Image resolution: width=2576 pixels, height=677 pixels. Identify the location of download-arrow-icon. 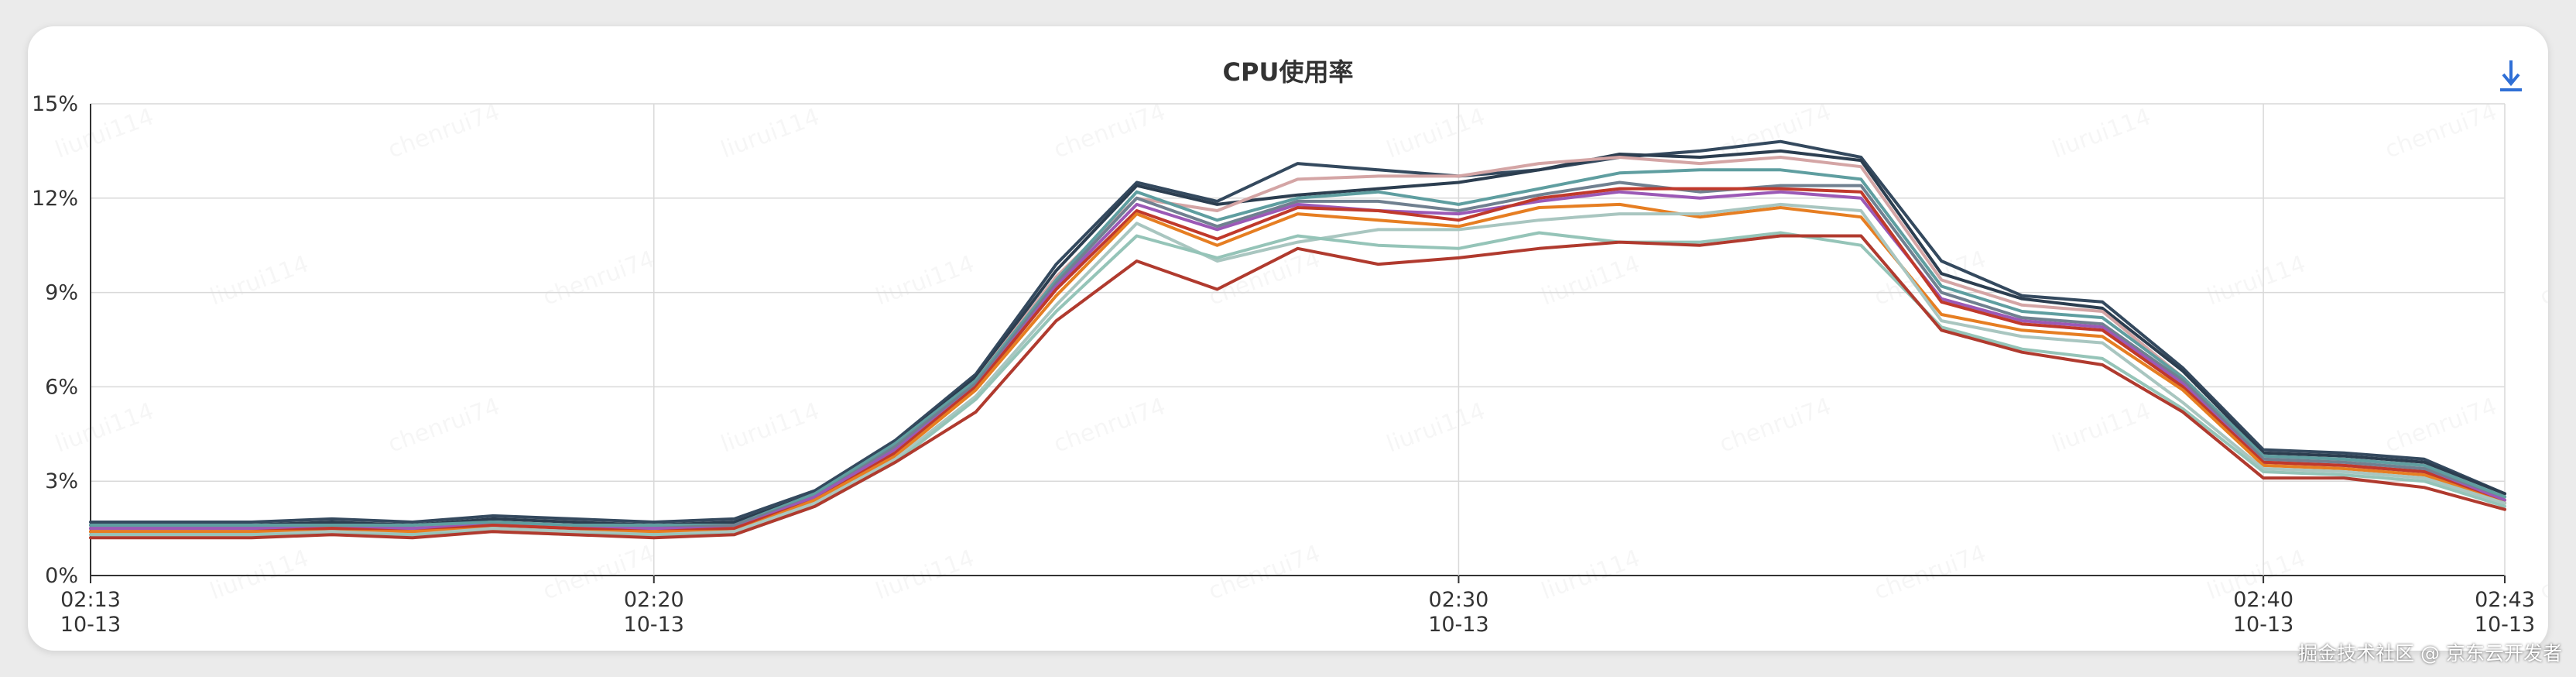
(2511, 75).